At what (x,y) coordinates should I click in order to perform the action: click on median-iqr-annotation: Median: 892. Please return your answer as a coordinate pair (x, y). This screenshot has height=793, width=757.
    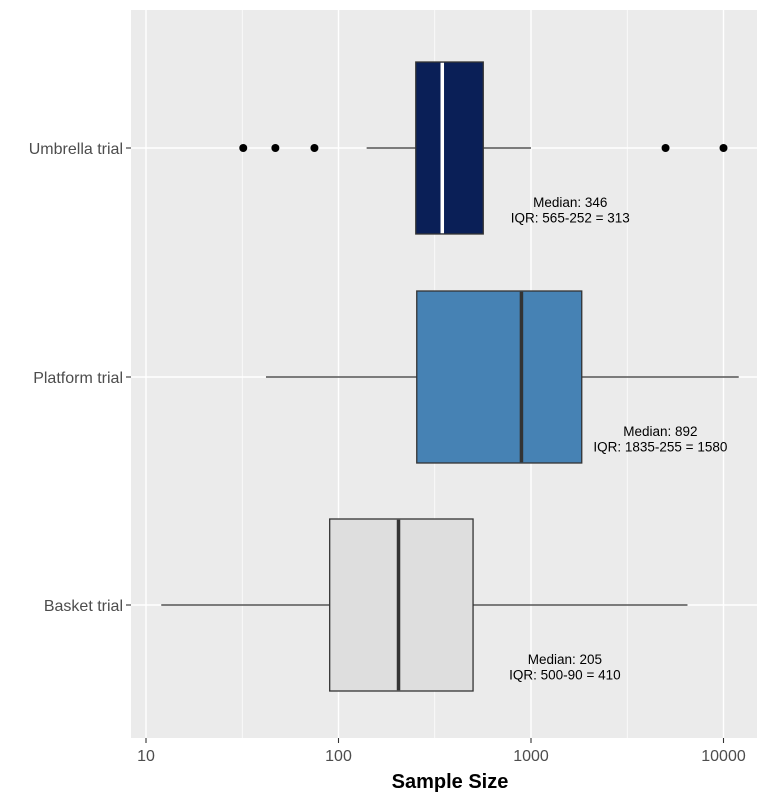
    Looking at the image, I should click on (660, 431).